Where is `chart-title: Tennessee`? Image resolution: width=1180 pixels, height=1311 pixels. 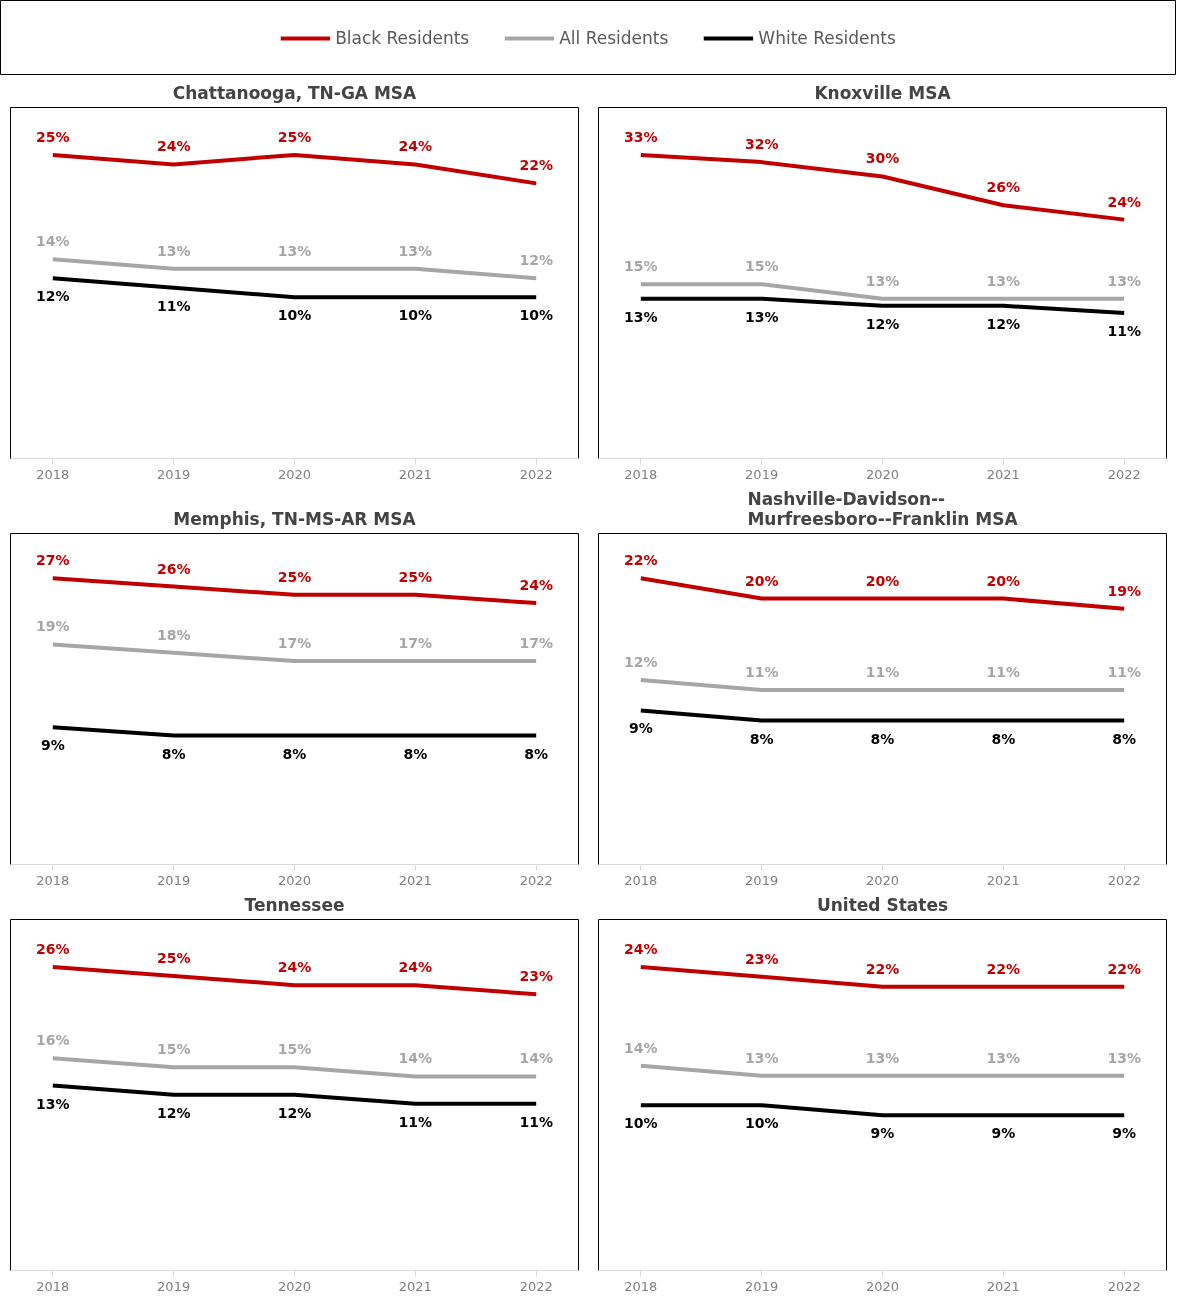
chart-title: Tennessee is located at coordinates (294, 904).